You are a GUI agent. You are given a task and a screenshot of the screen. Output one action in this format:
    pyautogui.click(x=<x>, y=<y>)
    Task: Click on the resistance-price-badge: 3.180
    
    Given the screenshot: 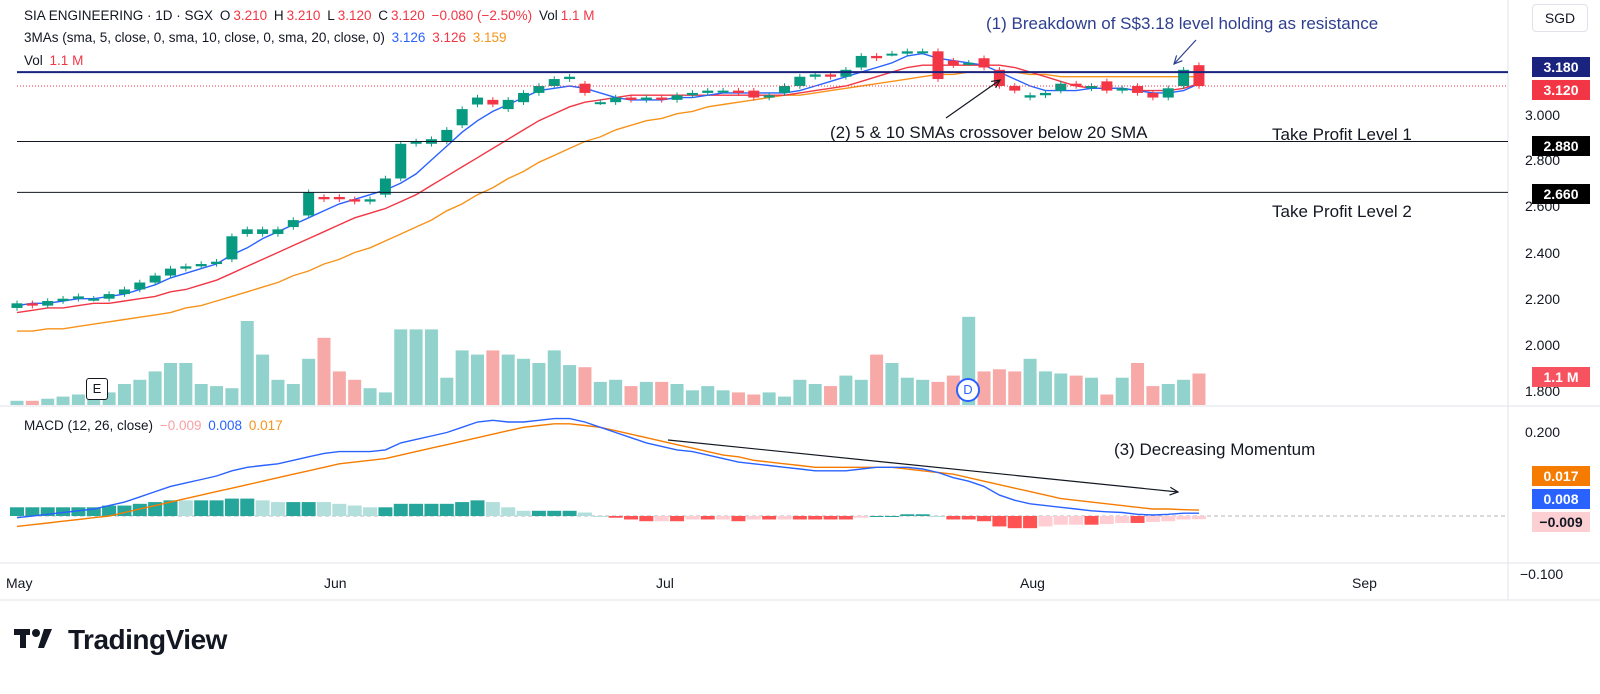 What is the action you would take?
    pyautogui.click(x=1561, y=67)
    